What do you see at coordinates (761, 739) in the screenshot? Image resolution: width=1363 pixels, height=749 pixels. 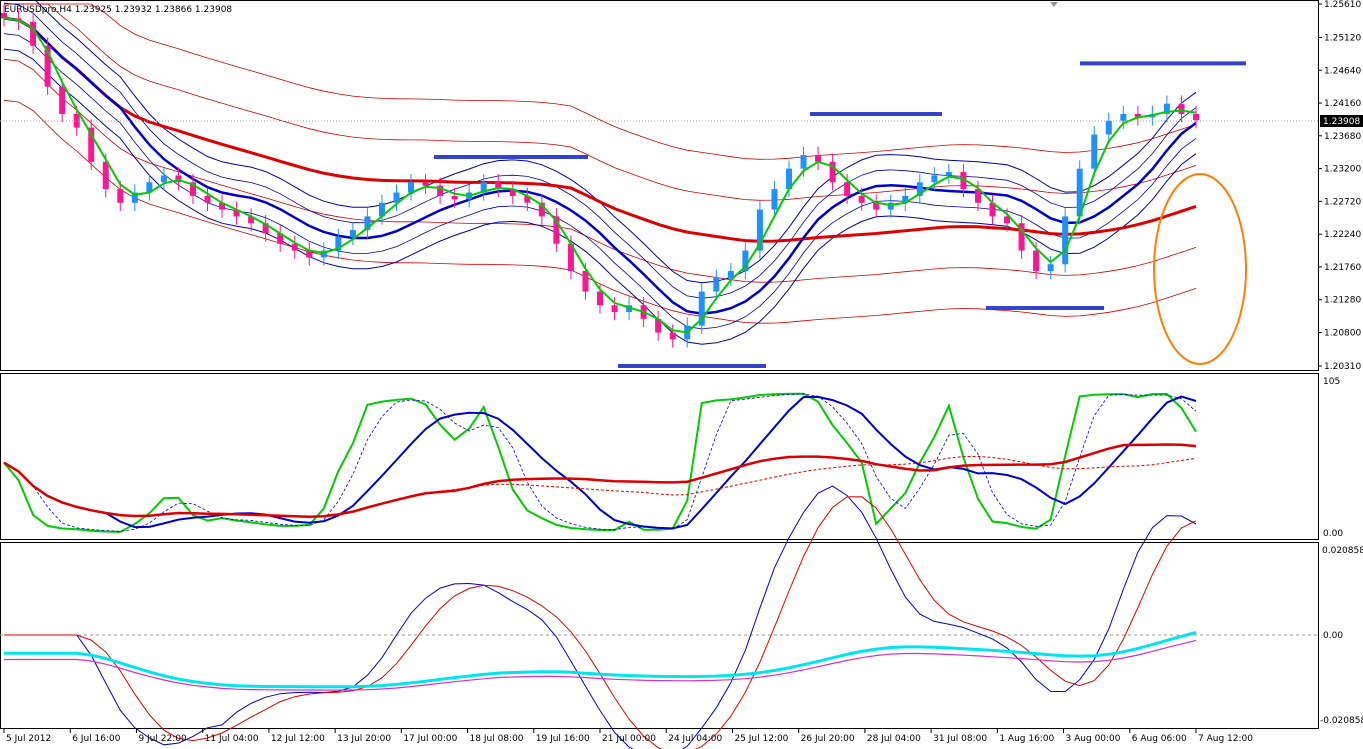 I see `time-tick-label: 25 Jul 12:00` at bounding box center [761, 739].